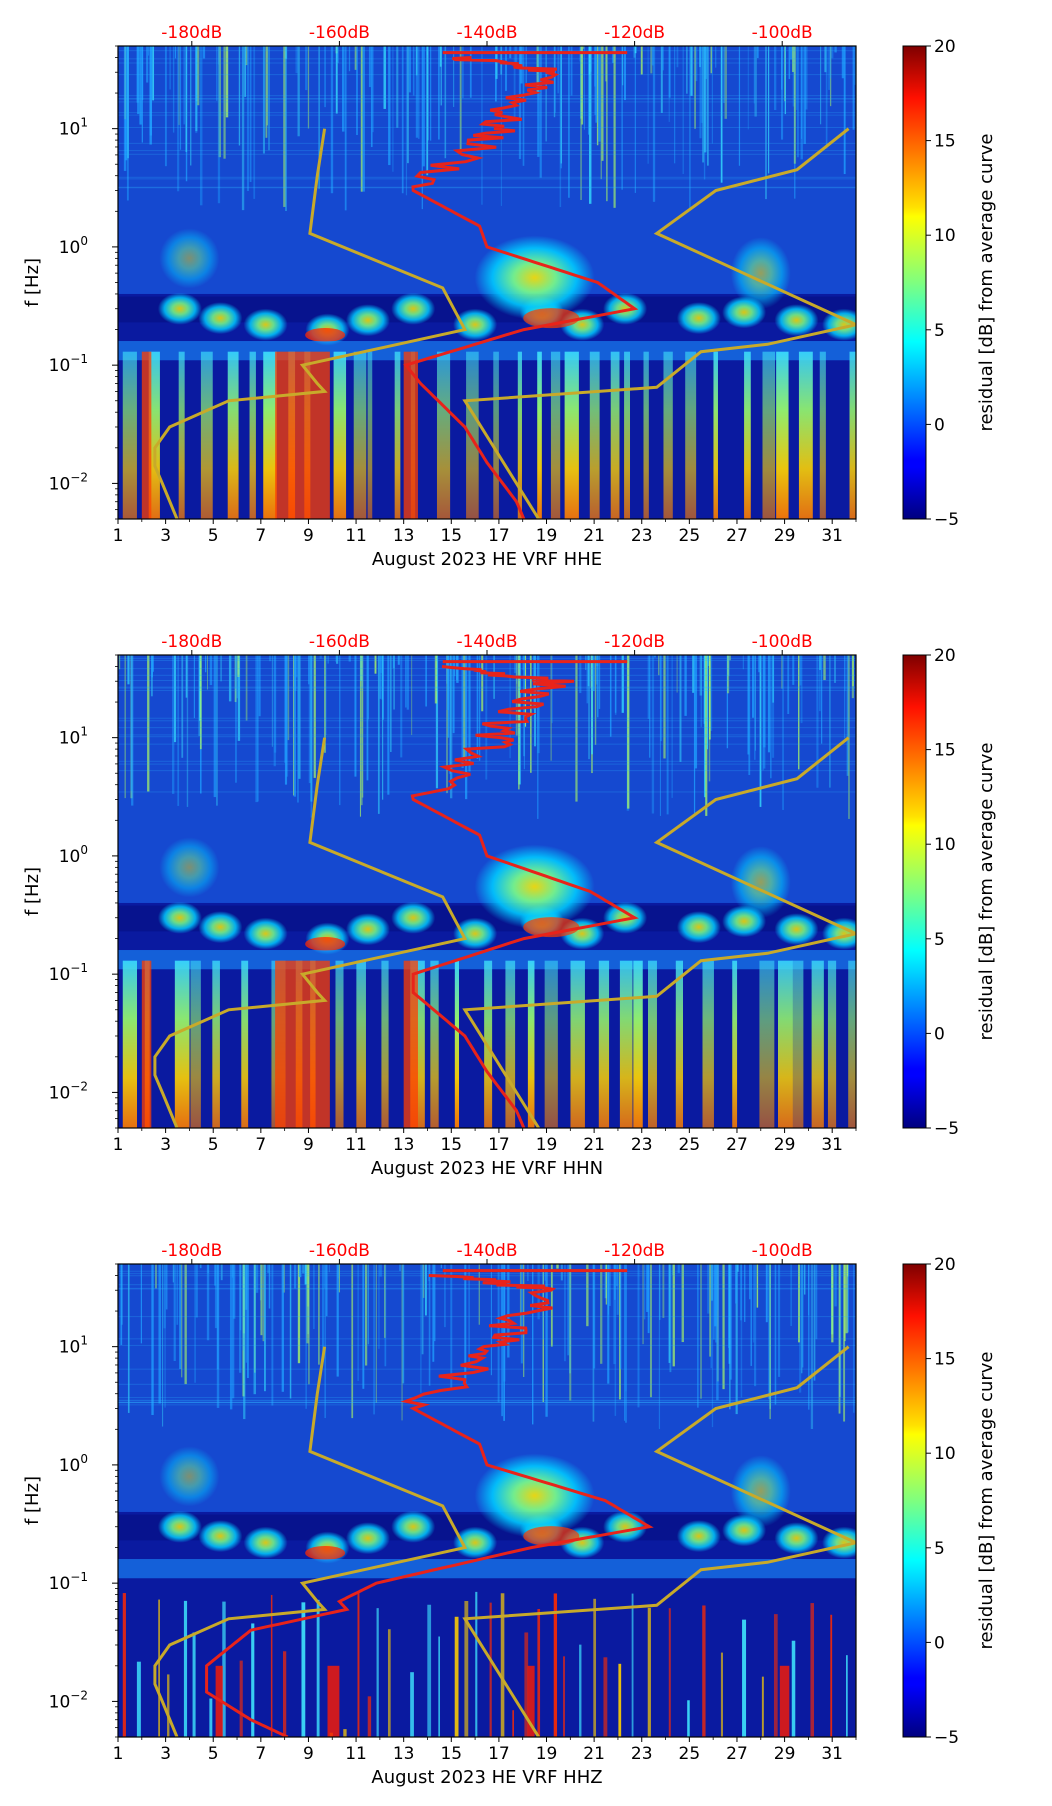 The width and height of the screenshot is (1052, 1806). I want to click on x-tick-label: 23, so click(642, 536).